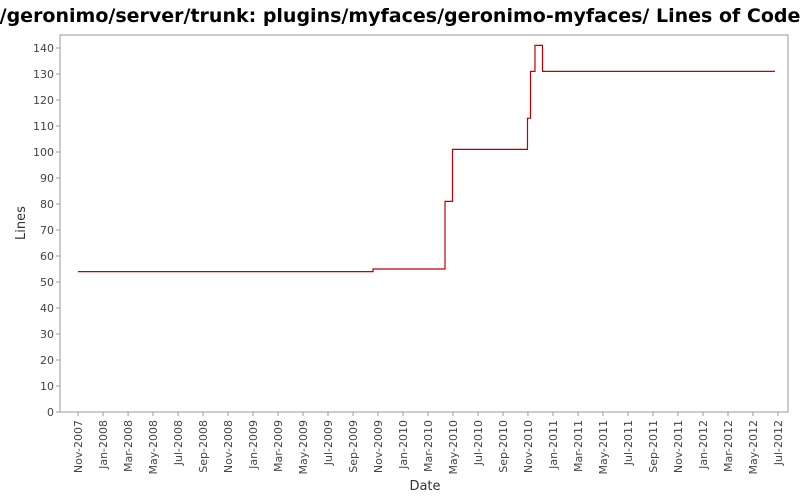 This screenshot has width=800, height=500. I want to click on y-tick-label: 30, so click(47, 334).